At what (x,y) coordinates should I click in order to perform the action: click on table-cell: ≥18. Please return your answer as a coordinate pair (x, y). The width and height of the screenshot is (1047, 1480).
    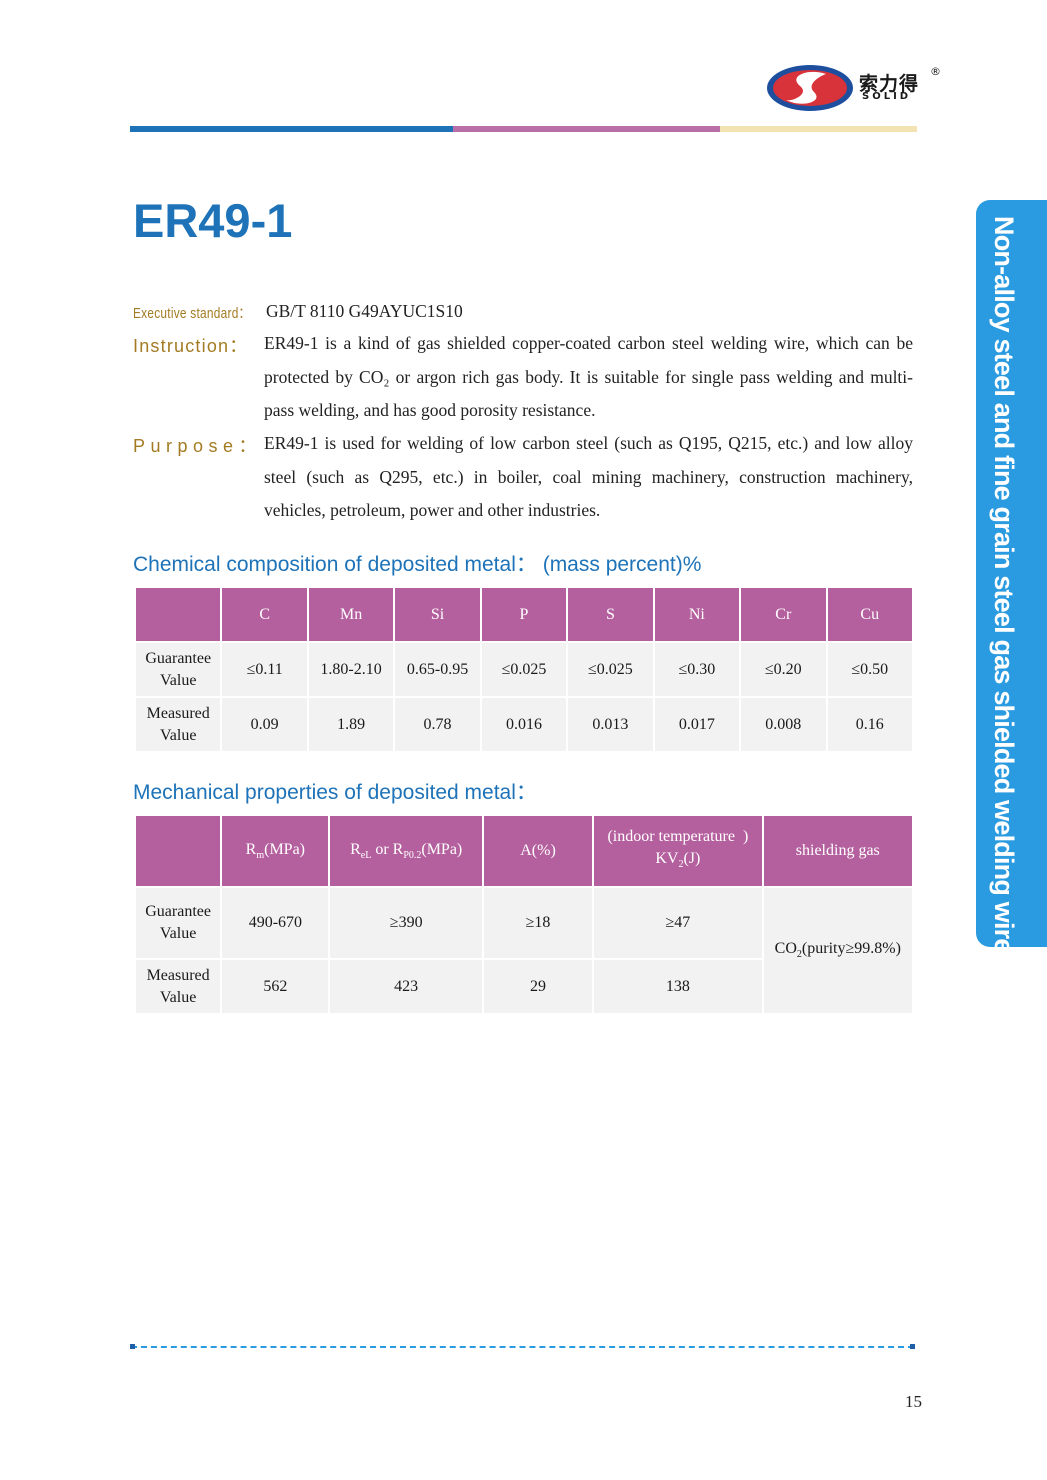
    Looking at the image, I should click on (538, 923).